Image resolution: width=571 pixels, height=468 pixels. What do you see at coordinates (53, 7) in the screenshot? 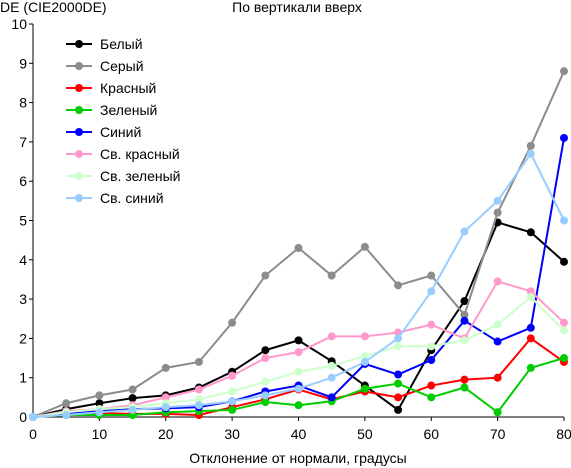
I see `y-axis-title: DE (CIE2000DE)` at bounding box center [53, 7].